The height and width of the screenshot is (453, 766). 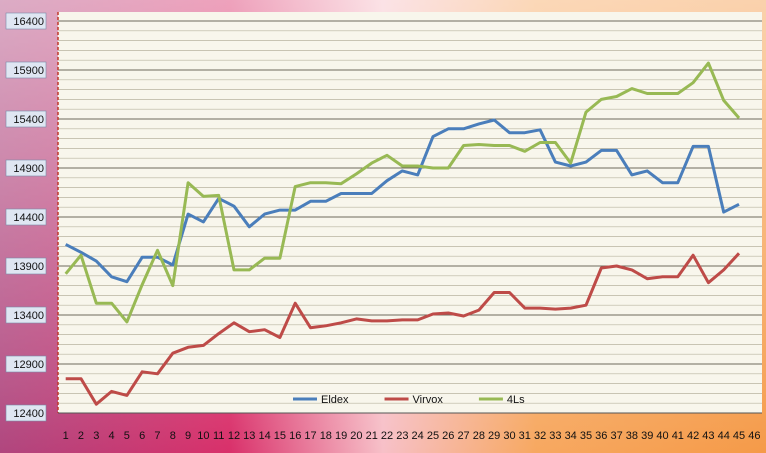 What do you see at coordinates (662, 436) in the screenshot?
I see `x-tick-label: 40` at bounding box center [662, 436].